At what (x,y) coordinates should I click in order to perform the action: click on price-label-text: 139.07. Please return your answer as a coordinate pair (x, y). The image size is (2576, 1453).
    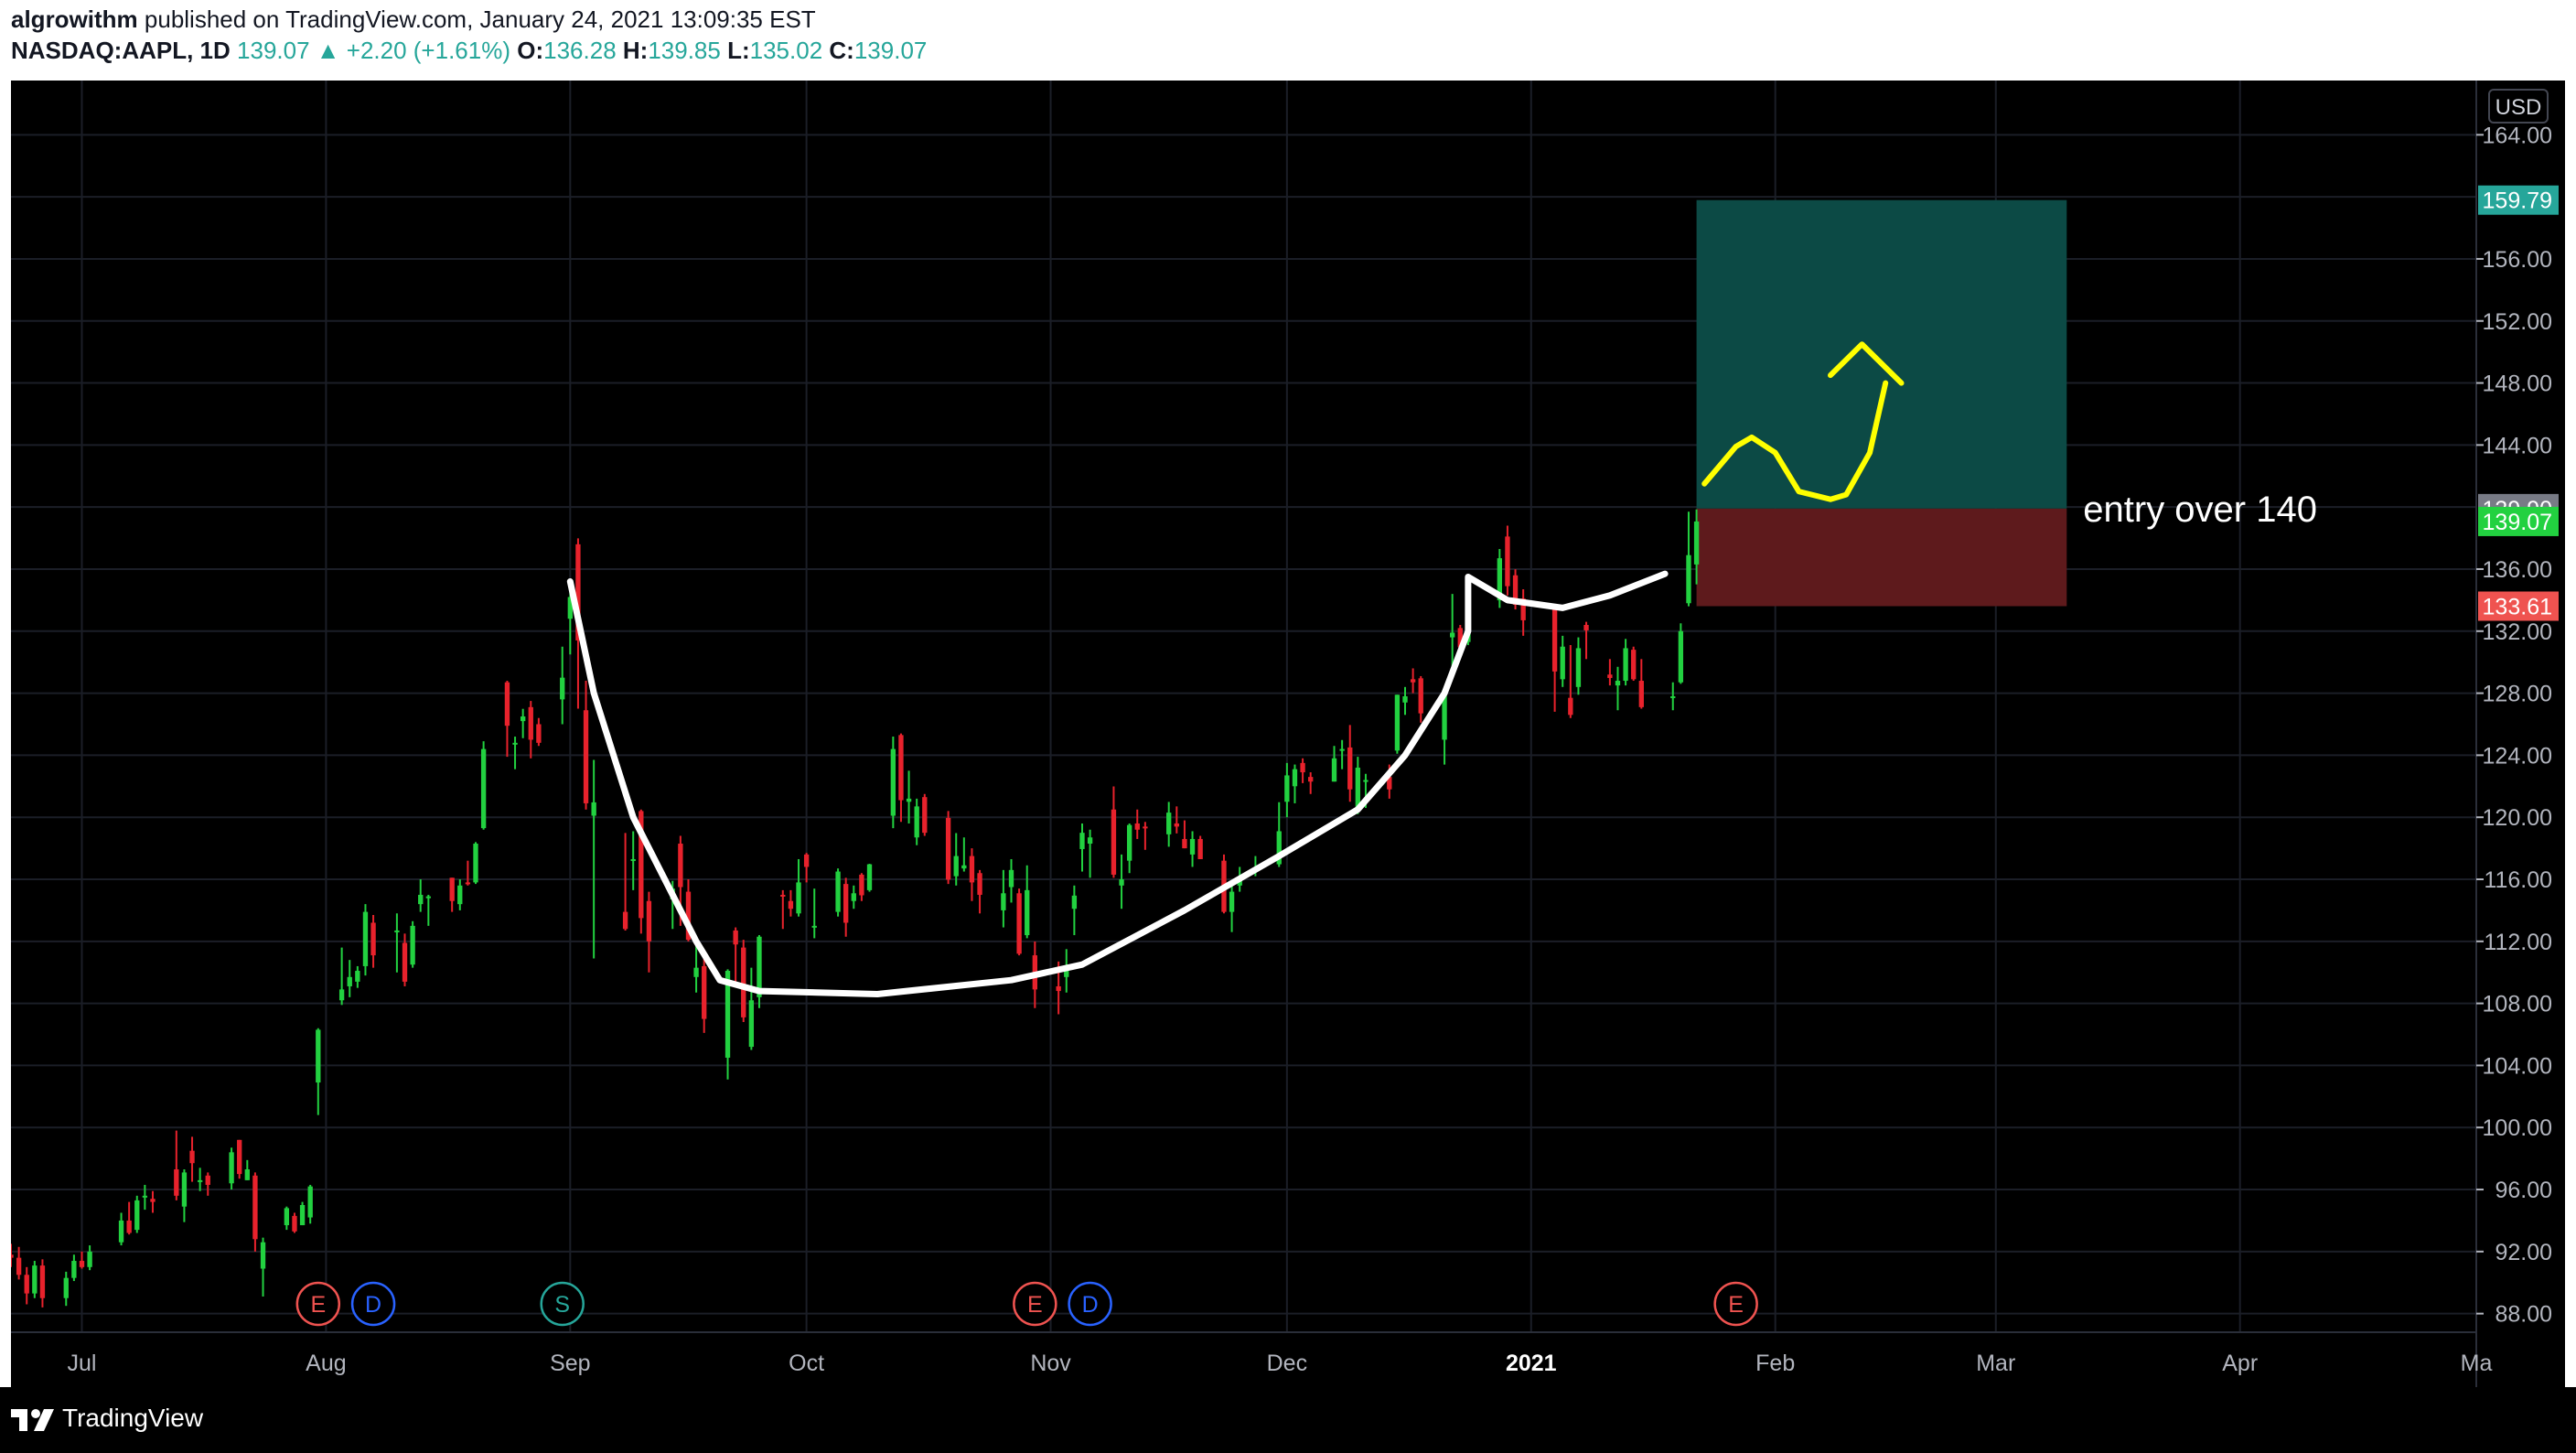
    Looking at the image, I should click on (2517, 522).